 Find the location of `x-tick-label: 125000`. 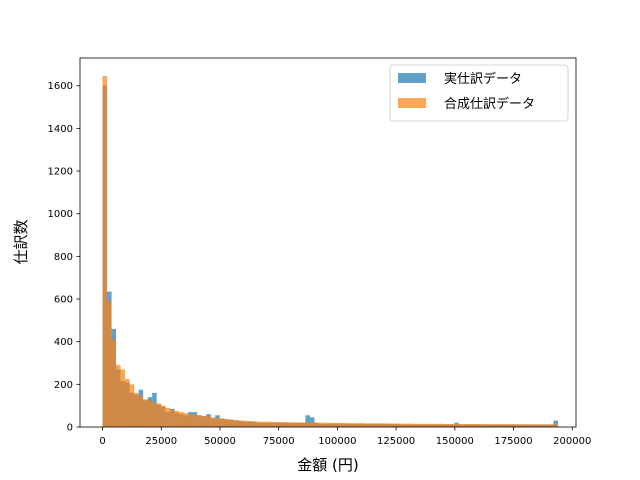

x-tick-label: 125000 is located at coordinates (396, 441).